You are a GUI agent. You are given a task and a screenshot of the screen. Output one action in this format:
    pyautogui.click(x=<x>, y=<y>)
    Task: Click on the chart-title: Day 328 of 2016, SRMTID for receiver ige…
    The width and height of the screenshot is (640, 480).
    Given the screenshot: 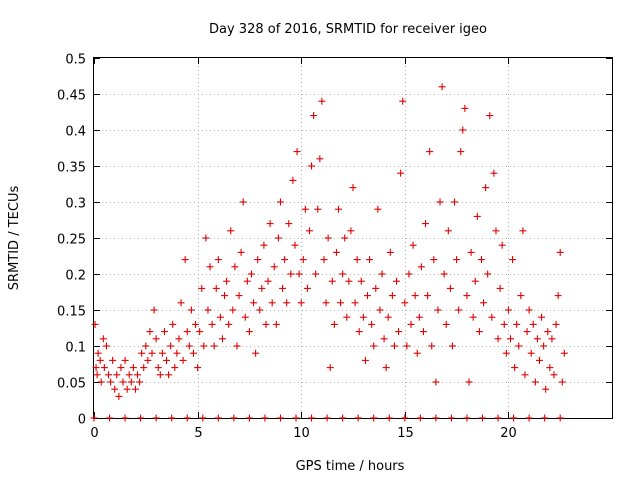 What is the action you would take?
    pyautogui.click(x=348, y=29)
    